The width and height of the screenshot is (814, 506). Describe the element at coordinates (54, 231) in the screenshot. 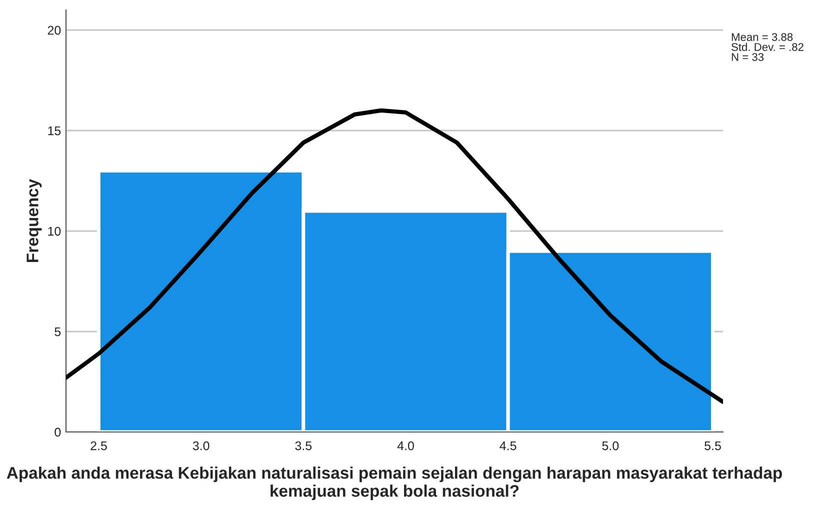

I see `y-tick-label: 10` at that location.